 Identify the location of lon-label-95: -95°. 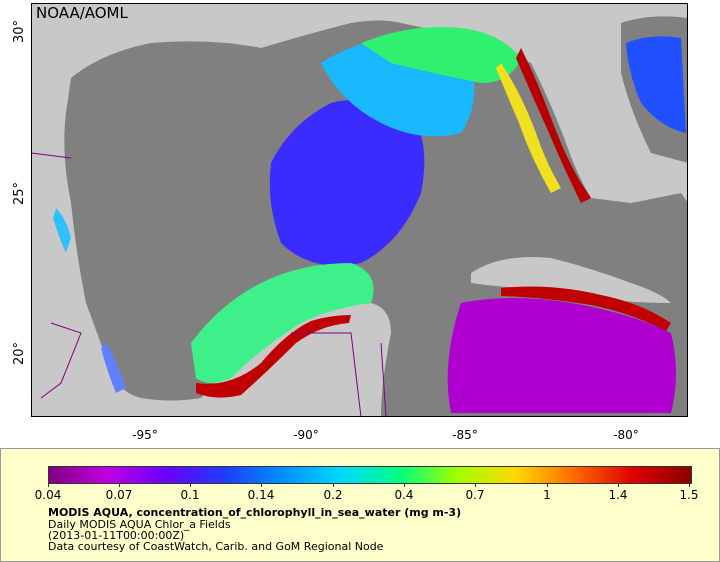
(145, 435).